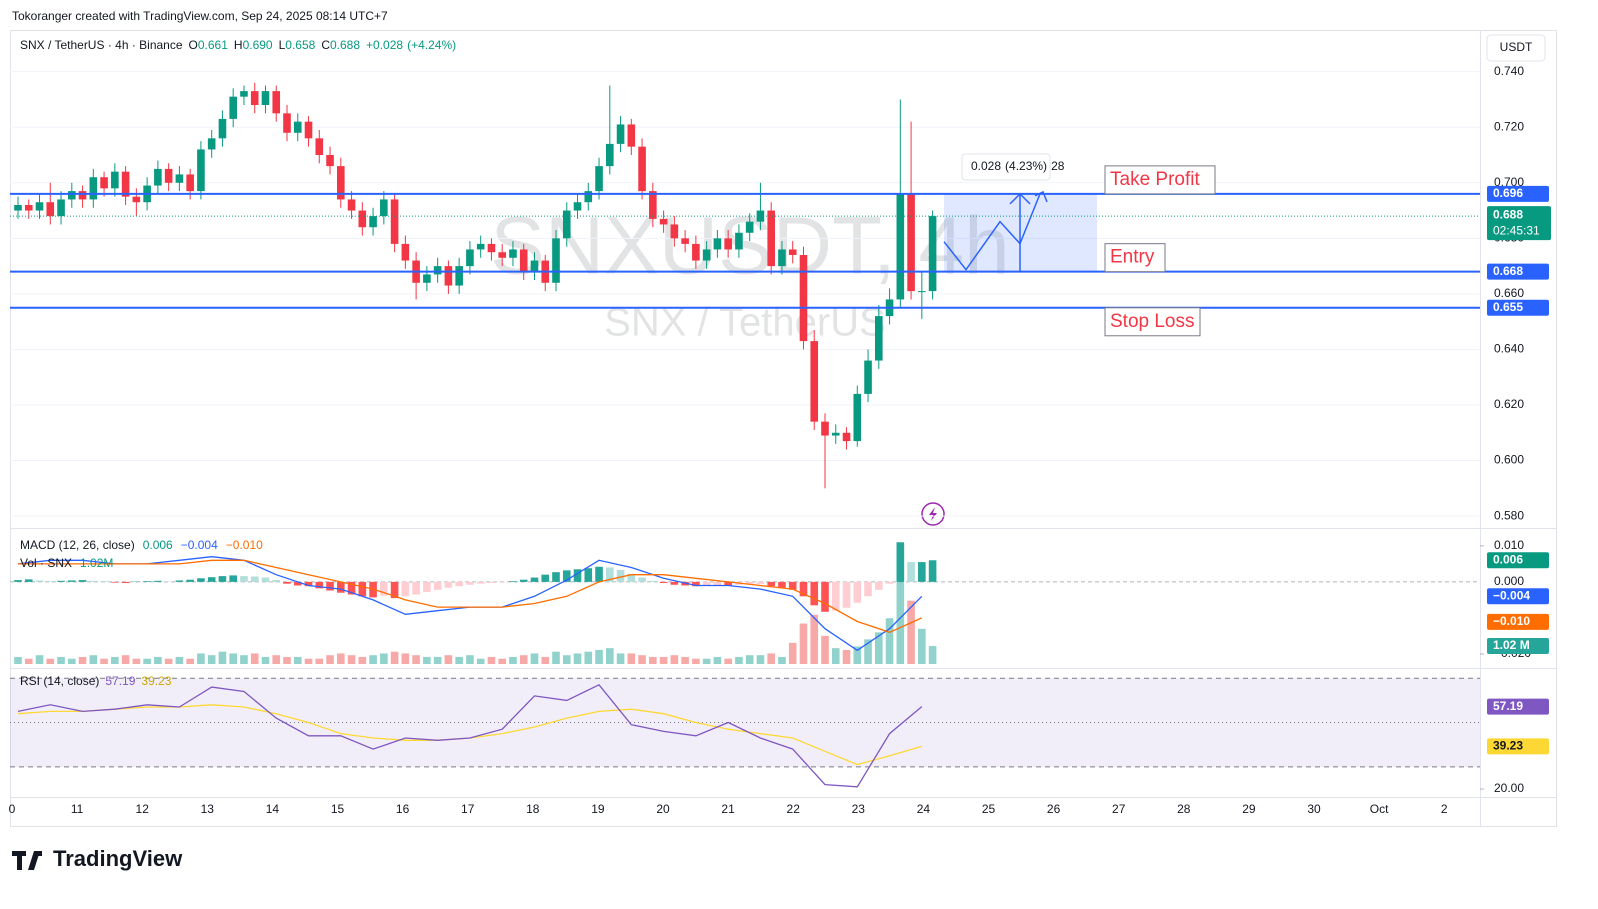  Describe the element at coordinates (1508, 559) in the screenshot. I see `histogram-axis-label: 0.006` at that location.